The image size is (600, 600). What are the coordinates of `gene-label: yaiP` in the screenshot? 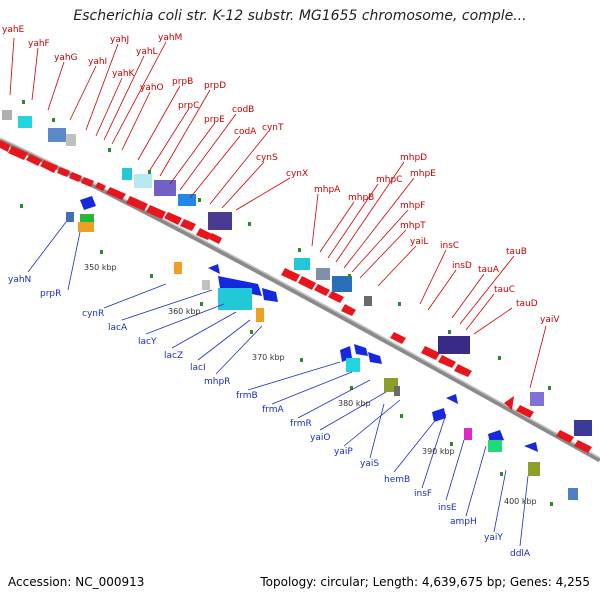 It's located at (343, 452).